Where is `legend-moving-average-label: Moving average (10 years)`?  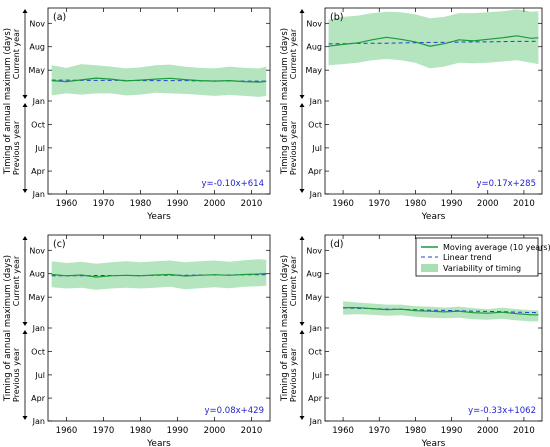 legend-moving-average-label: Moving average (10 years) is located at coordinates (496, 247).